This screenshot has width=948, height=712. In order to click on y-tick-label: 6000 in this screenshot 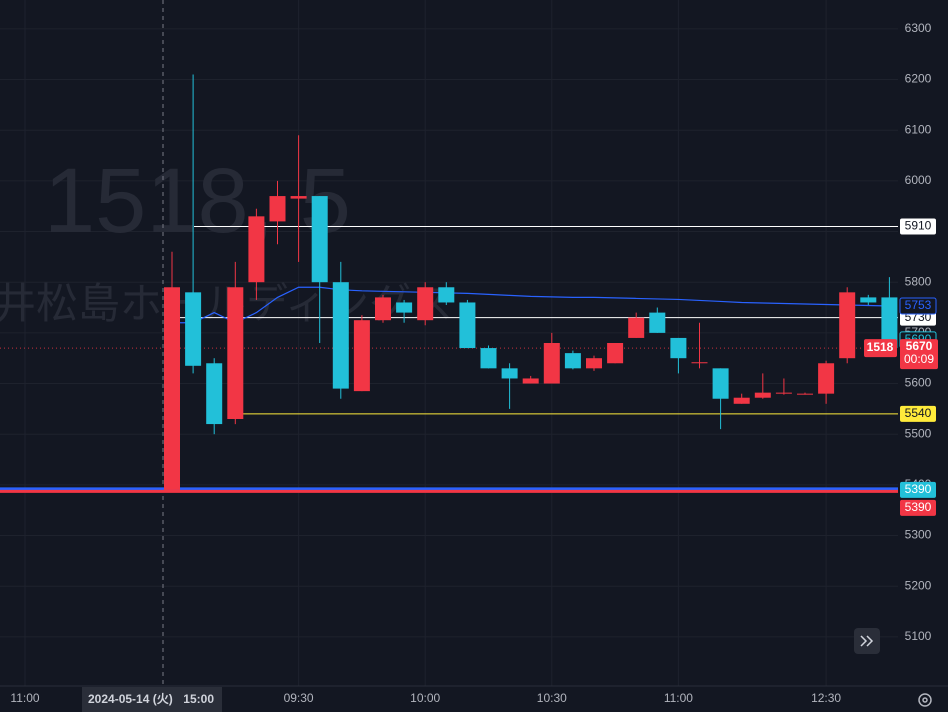, I will do `click(918, 180)`.